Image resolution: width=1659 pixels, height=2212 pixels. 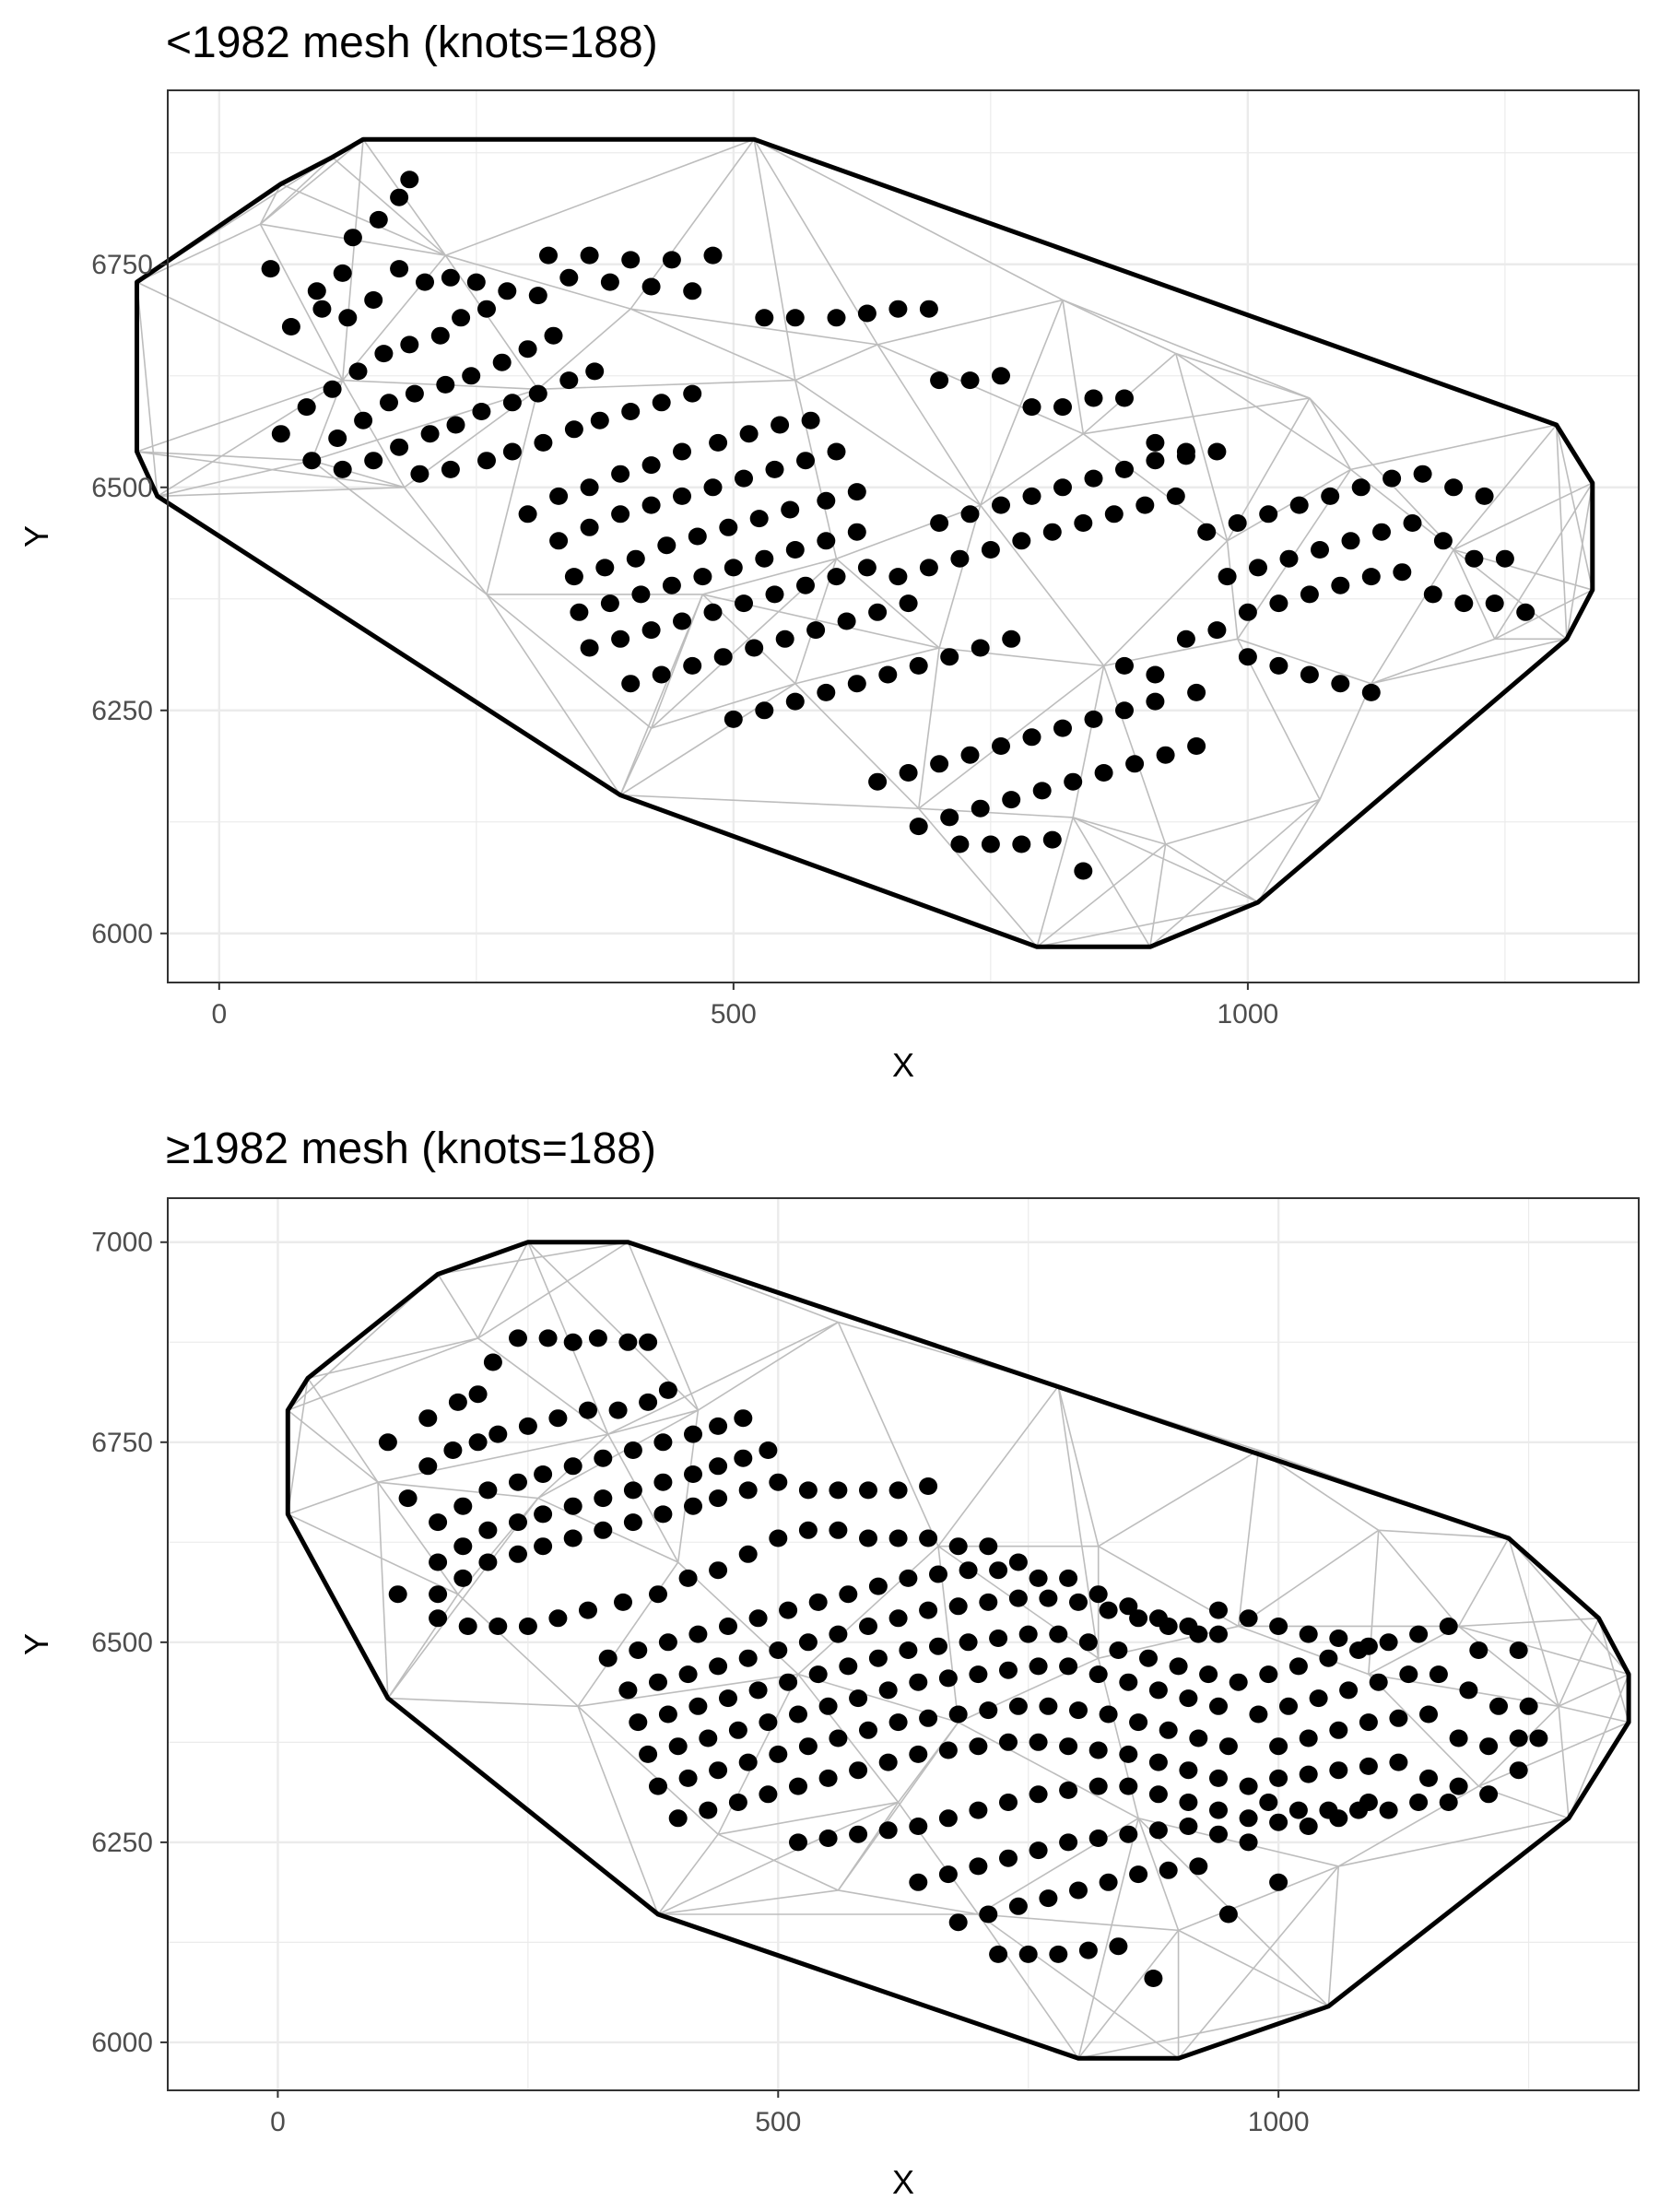 I want to click on x-tick-label: 1000, so click(x=1248, y=1014).